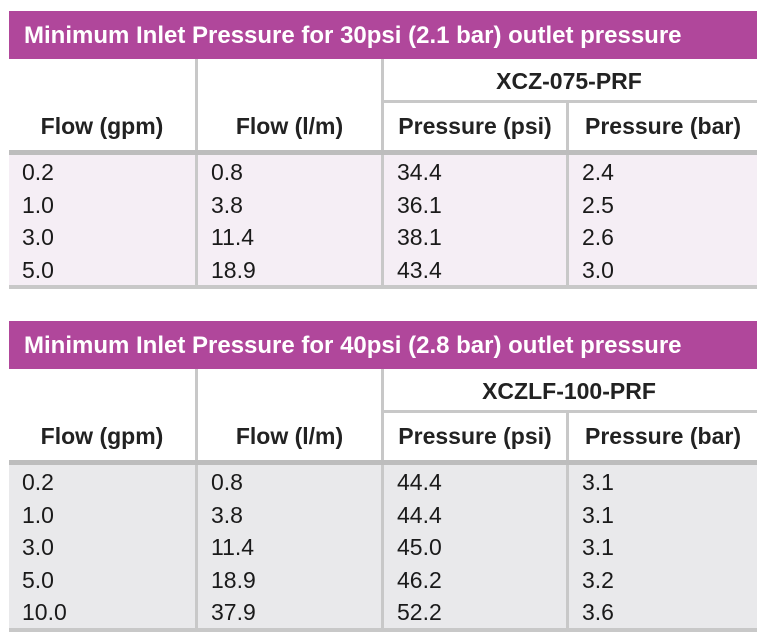 This screenshot has height=638, width=773. What do you see at coordinates (598, 579) in the screenshot?
I see `cell-pressure-bar: 3.2` at bounding box center [598, 579].